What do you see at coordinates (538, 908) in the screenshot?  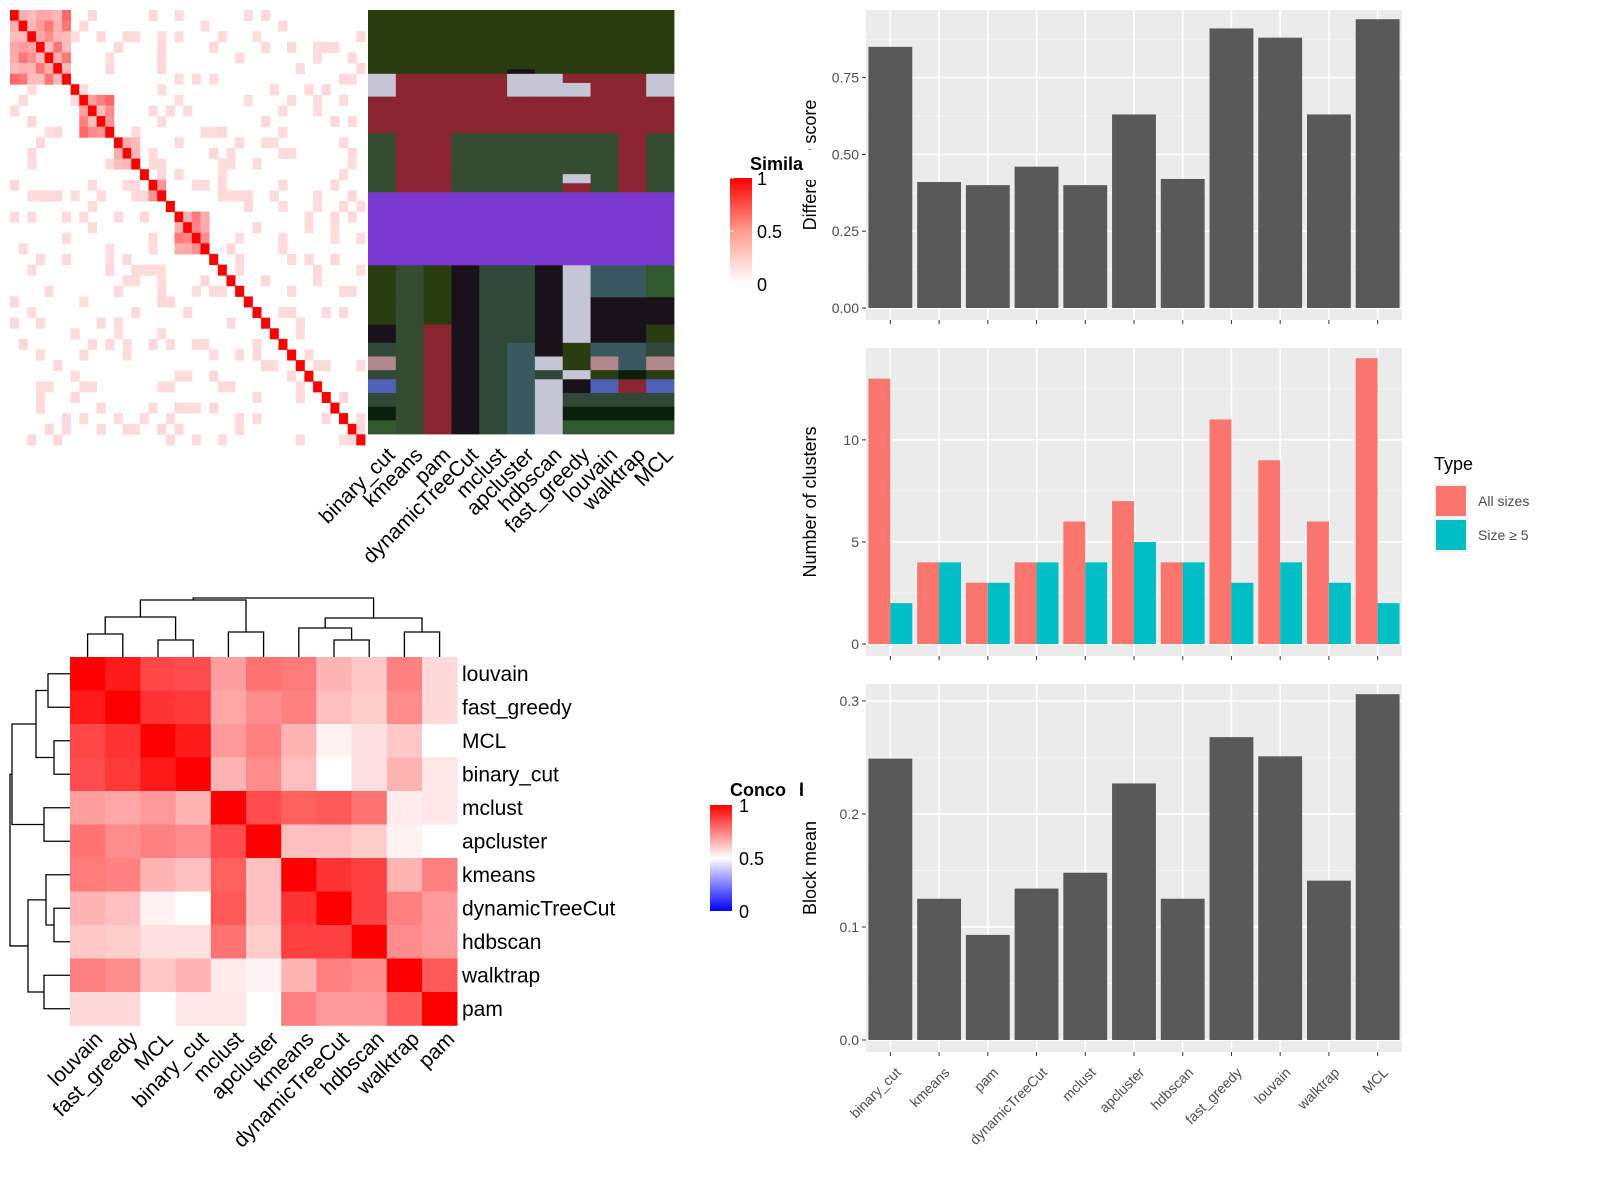 I see `concordance-row-label: dynamicTreeCut` at bounding box center [538, 908].